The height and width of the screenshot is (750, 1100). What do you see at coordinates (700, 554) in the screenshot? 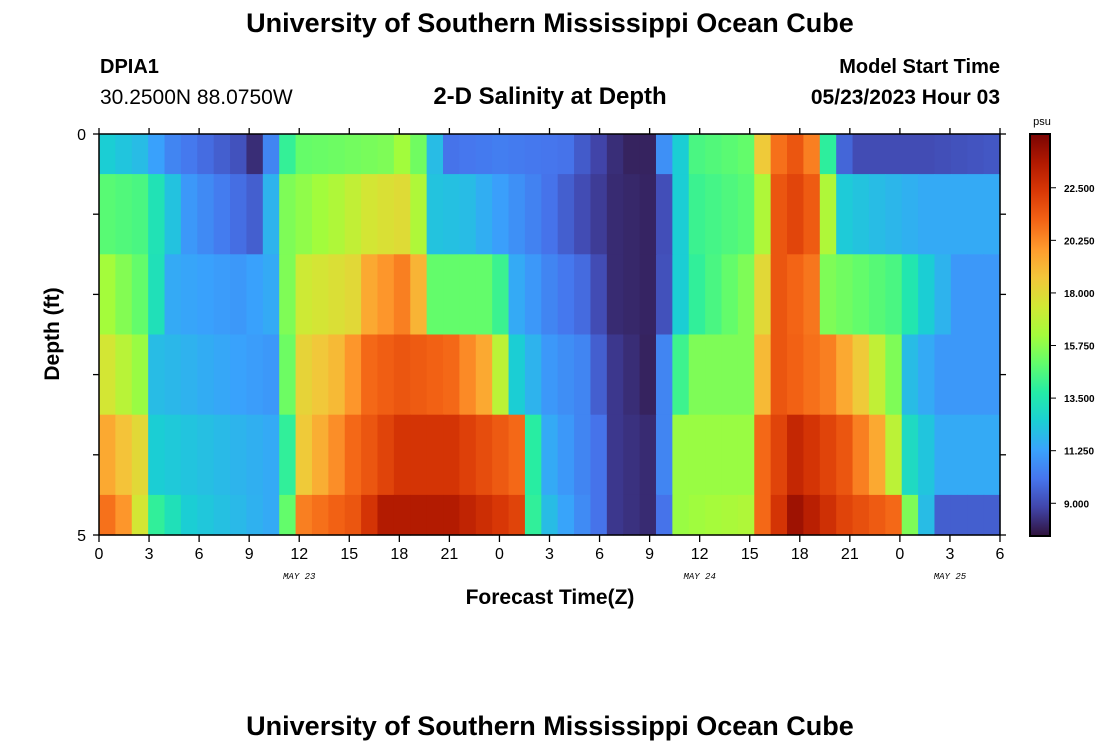
I see `x-tick-label: 12` at bounding box center [700, 554].